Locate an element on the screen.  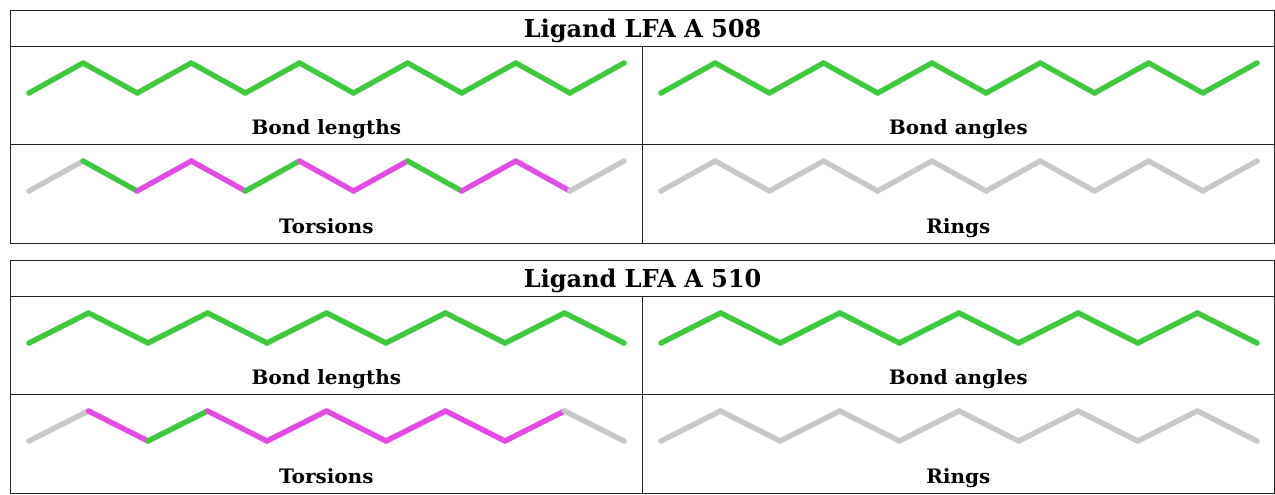
panel-bond-lengths: Bond lengths is located at coordinates (327, 346).